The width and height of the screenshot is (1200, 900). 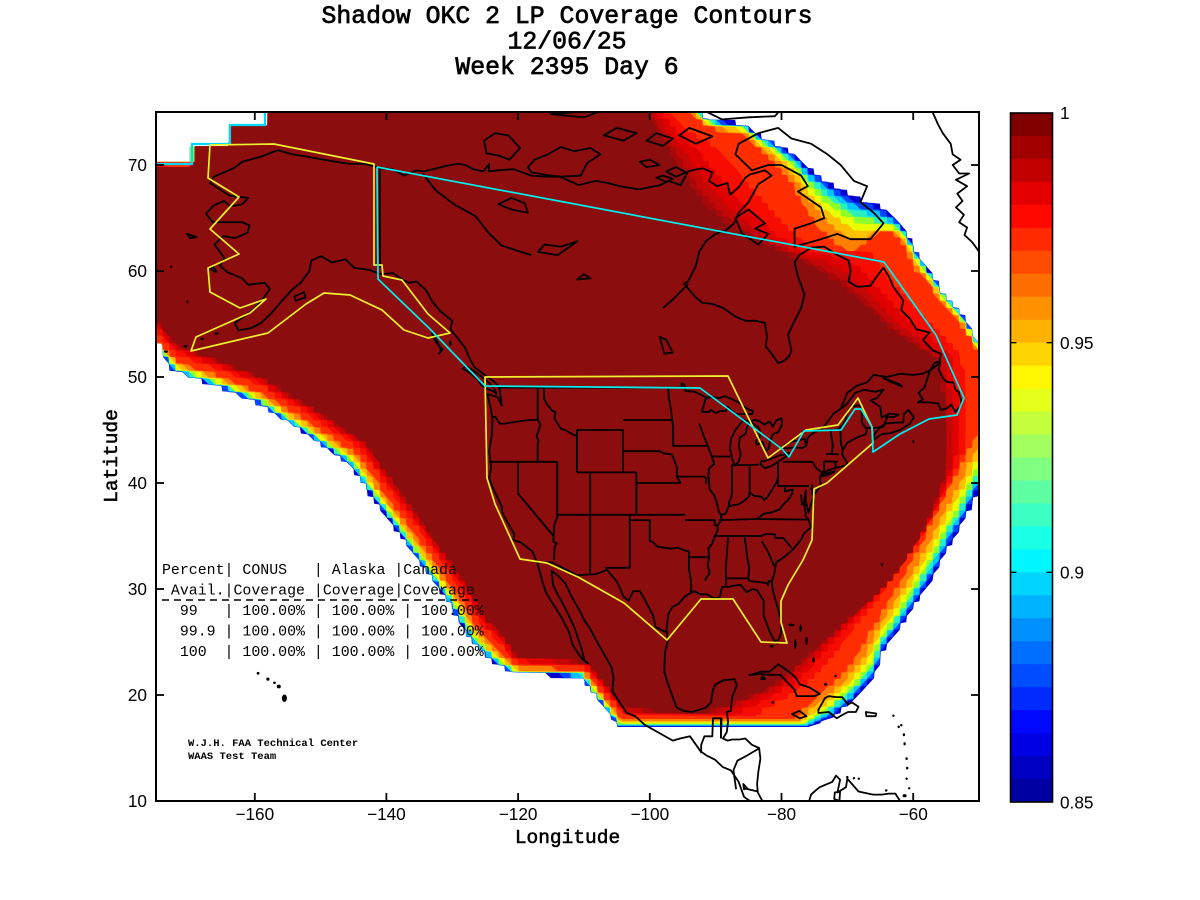 What do you see at coordinates (566, 17) in the screenshot?
I see `svg-text:Shadow OKC 2 LP Coverage Conto: Shadow OKC 2 LP Coverage Contours` at bounding box center [566, 17].